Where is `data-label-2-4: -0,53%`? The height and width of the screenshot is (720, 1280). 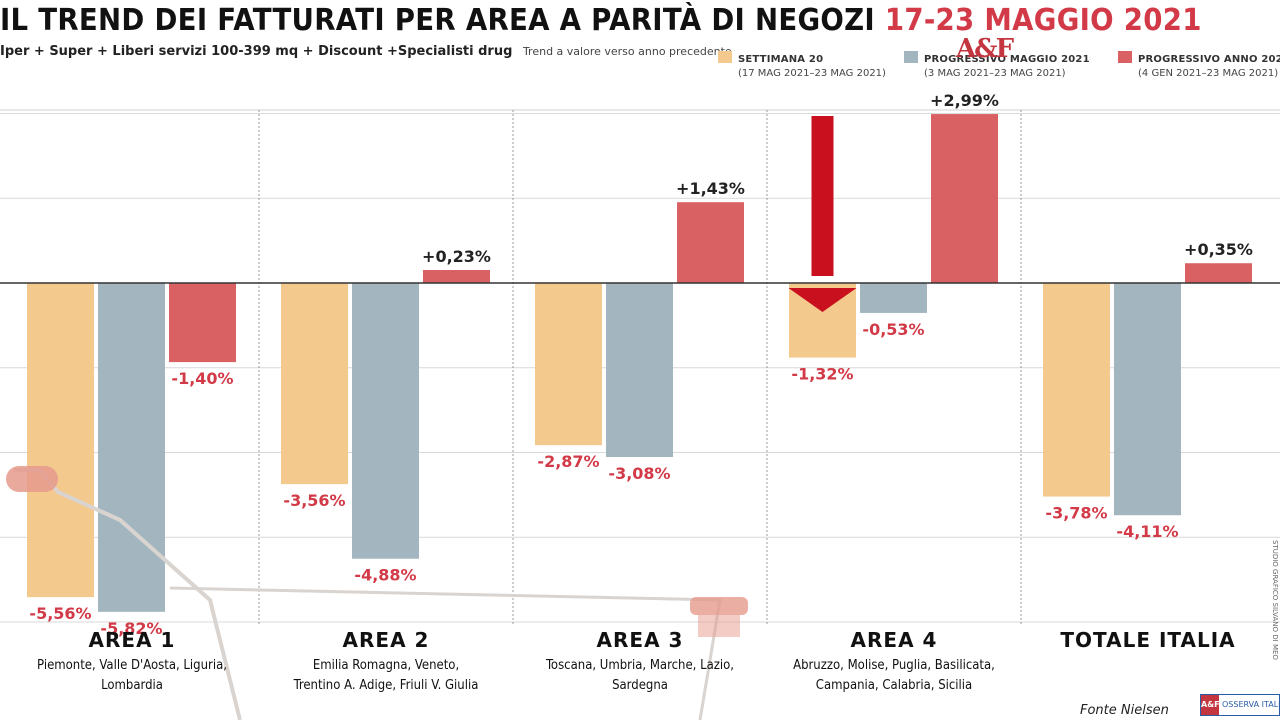 data-label-2-4: -0,53% is located at coordinates (893, 329).